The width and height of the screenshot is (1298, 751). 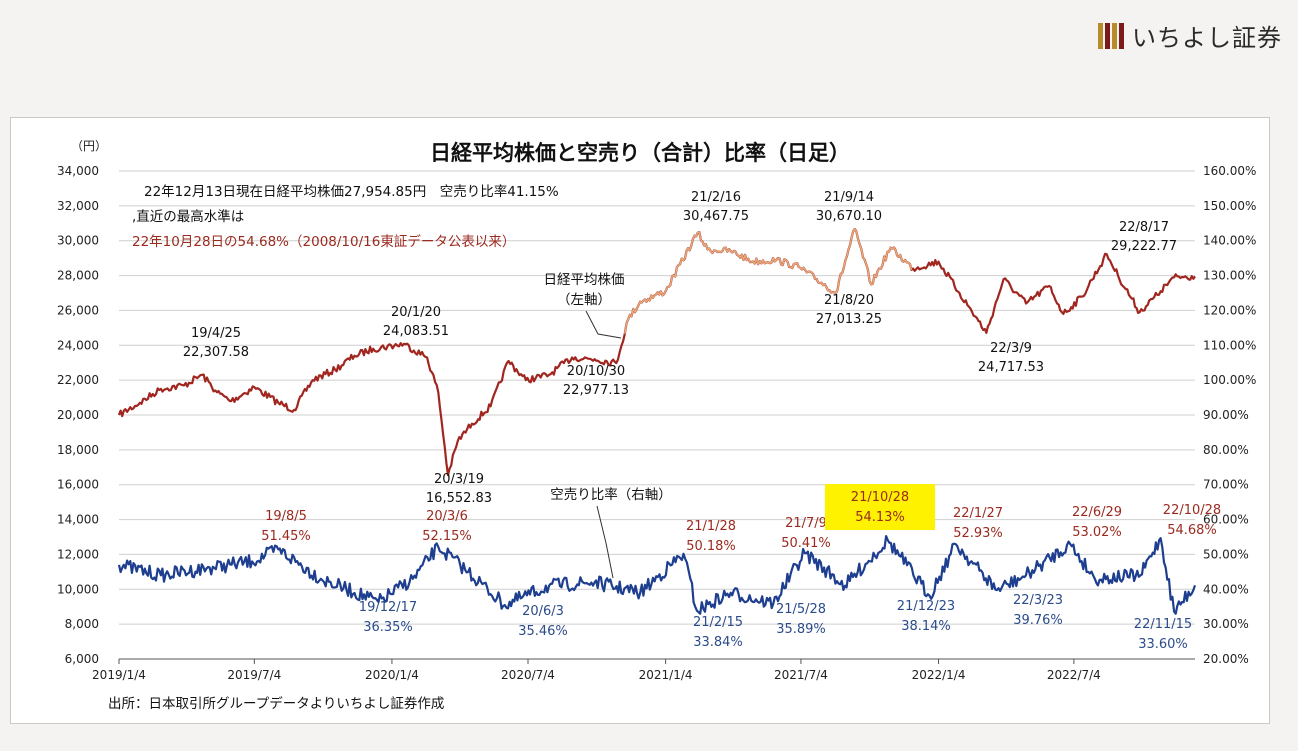 What do you see at coordinates (216, 333) in the screenshot?
I see `nikkei-annotation-date: 19/4/25` at bounding box center [216, 333].